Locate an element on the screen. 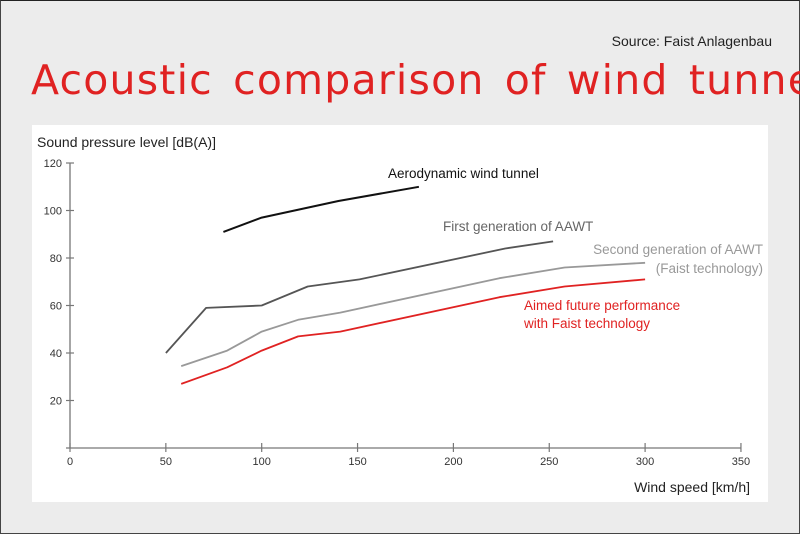 The width and height of the screenshot is (800, 534). label-second-gen-line1: Second generation of AAWT is located at coordinates (678, 249).